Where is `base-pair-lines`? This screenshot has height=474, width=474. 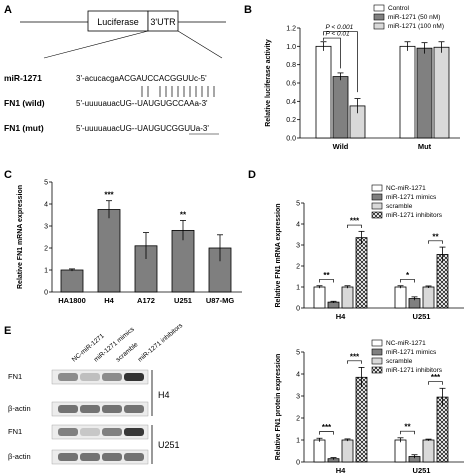
base-pair-lines is located at coordinates (178, 91).